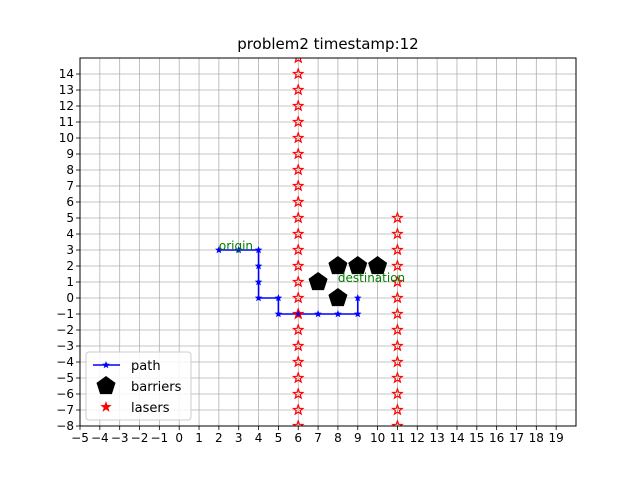 This screenshot has height=480, width=640. Describe the element at coordinates (66, 74) in the screenshot. I see `y-tick-label: 14` at that location.